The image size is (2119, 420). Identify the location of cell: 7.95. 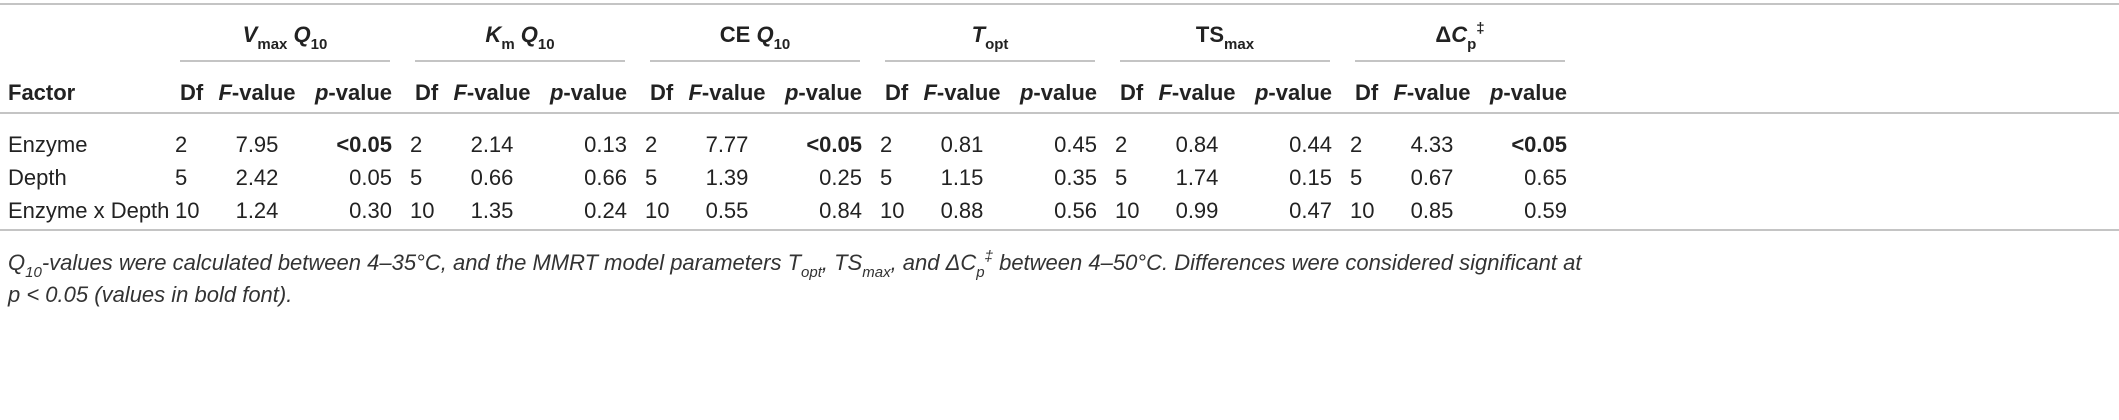
(257, 144).